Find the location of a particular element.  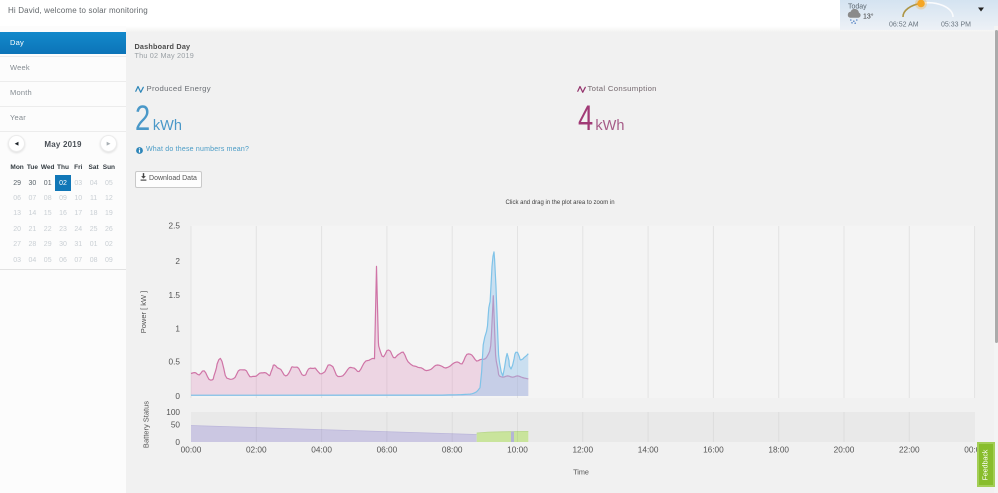

svg-text: 10:00 is located at coordinates (517, 450).